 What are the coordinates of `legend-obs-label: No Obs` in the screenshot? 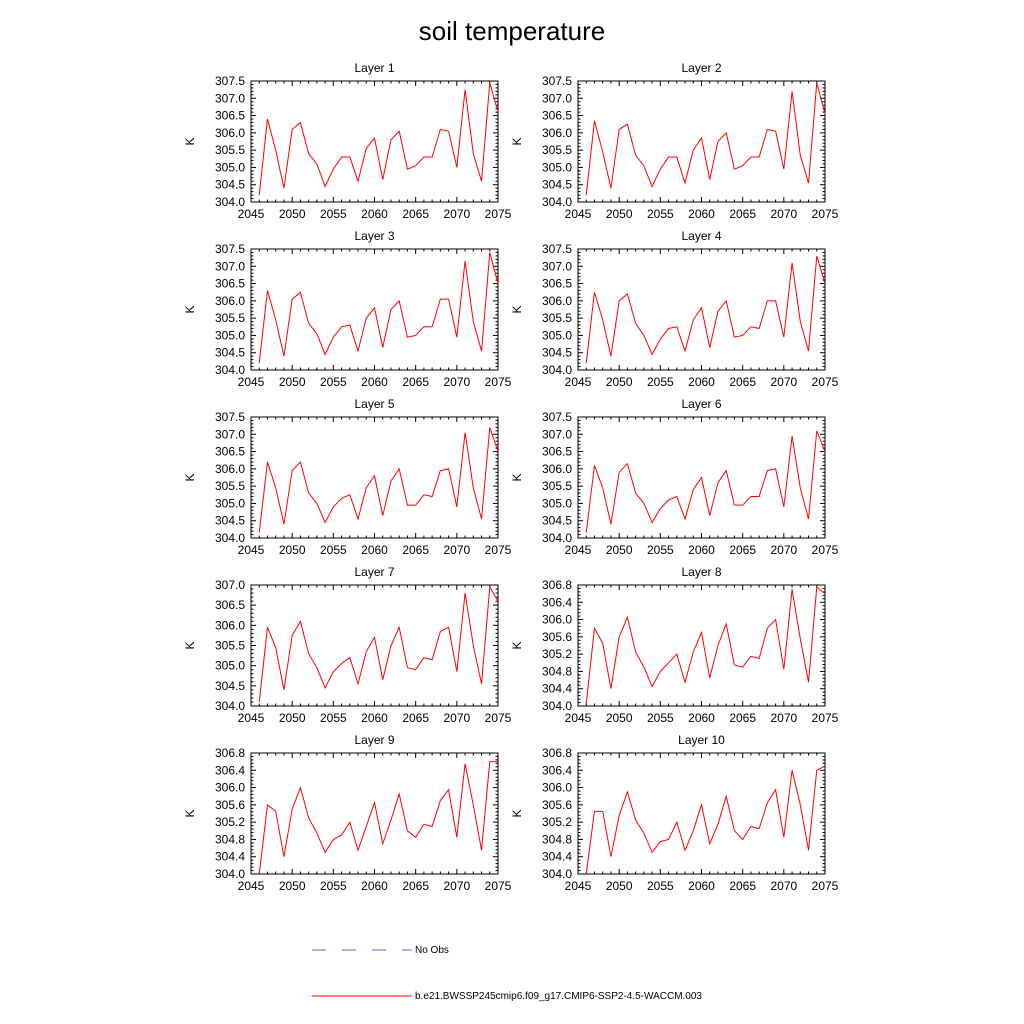 It's located at (432, 950).